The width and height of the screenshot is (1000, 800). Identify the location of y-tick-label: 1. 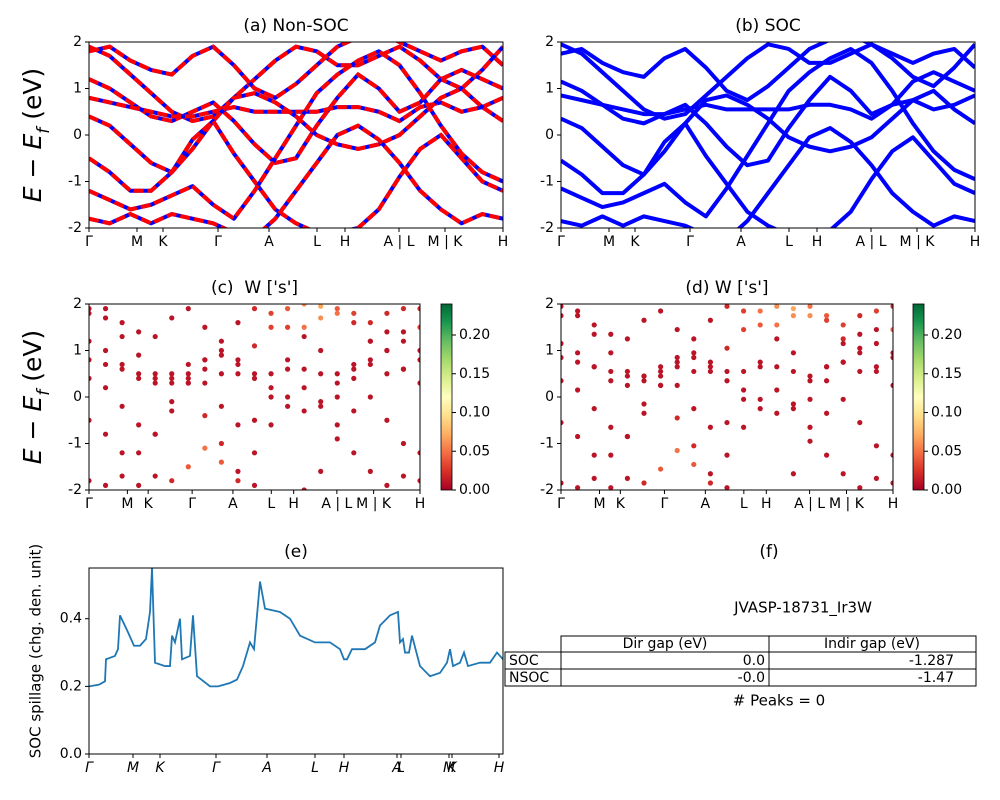
(77, 351).